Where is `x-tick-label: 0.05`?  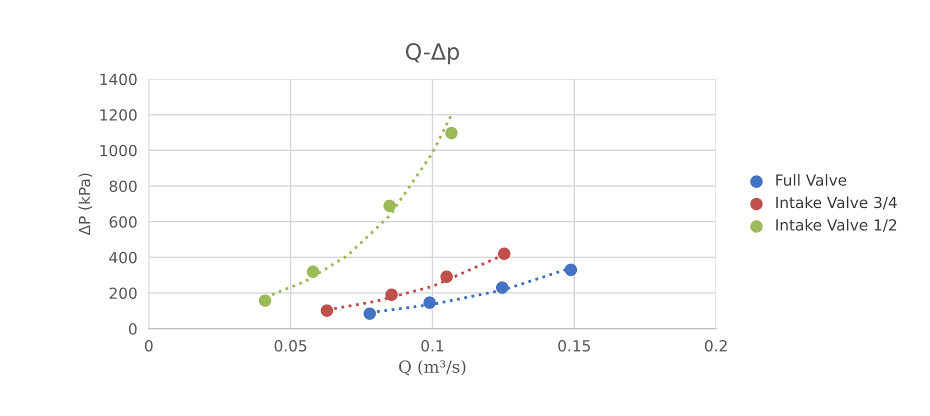
x-tick-label: 0.05 is located at coordinates (290, 346).